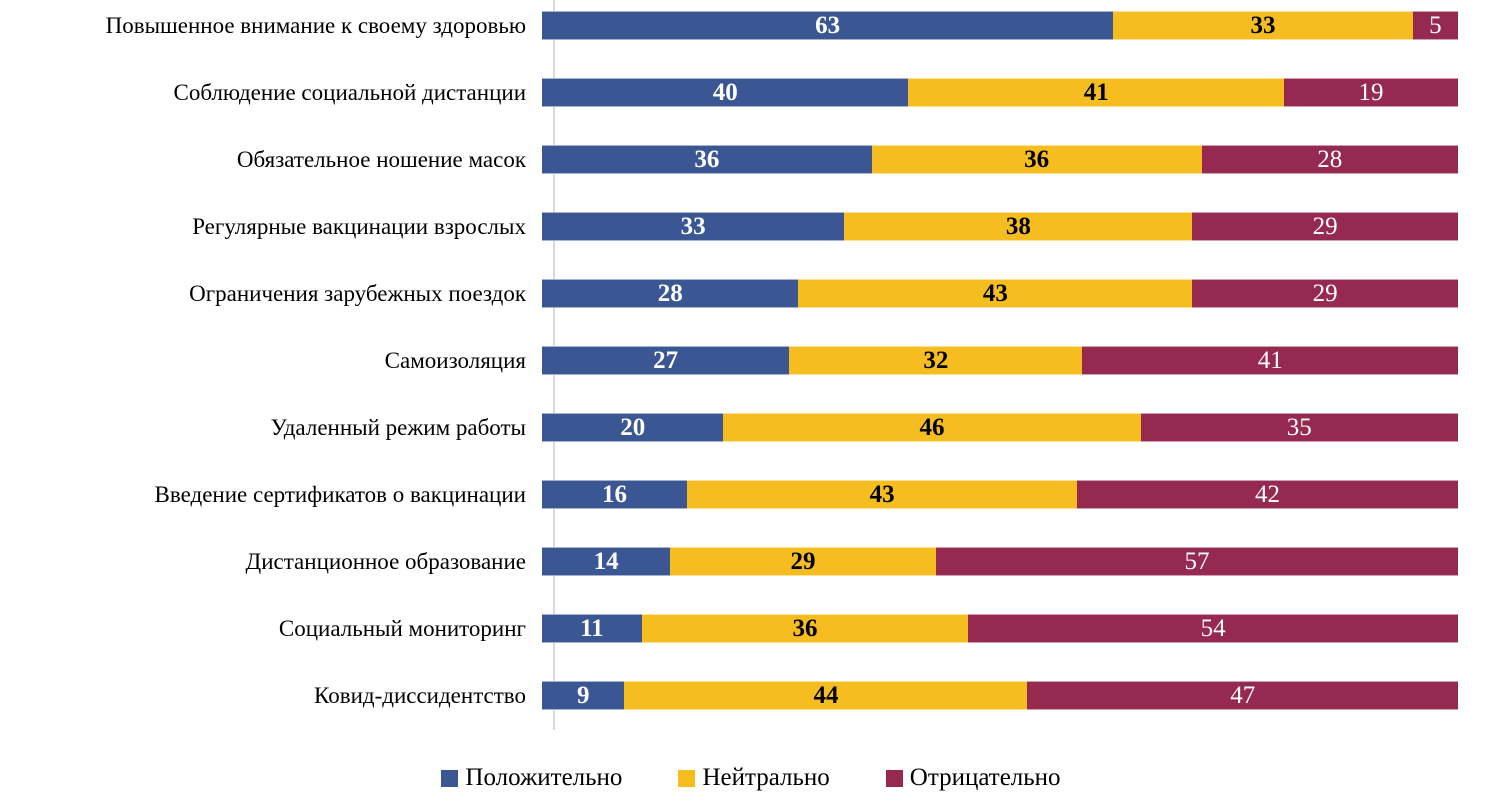 The image size is (1502, 807). What do you see at coordinates (385, 561) in the screenshot?
I see `category-label: Дистанционное образование` at bounding box center [385, 561].